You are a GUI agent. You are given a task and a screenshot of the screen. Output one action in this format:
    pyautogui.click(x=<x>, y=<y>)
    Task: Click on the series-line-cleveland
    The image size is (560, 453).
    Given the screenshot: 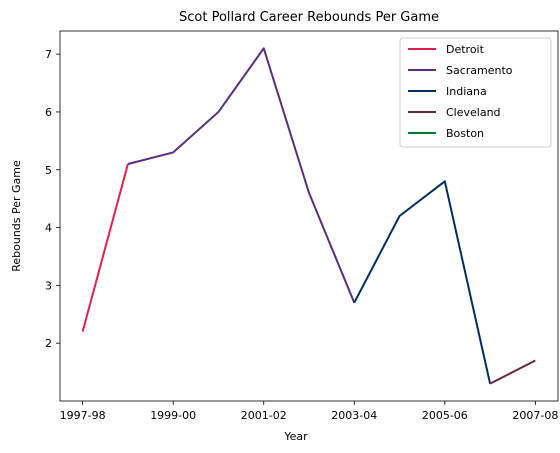 What is the action you would take?
    pyautogui.click(x=512, y=372)
    